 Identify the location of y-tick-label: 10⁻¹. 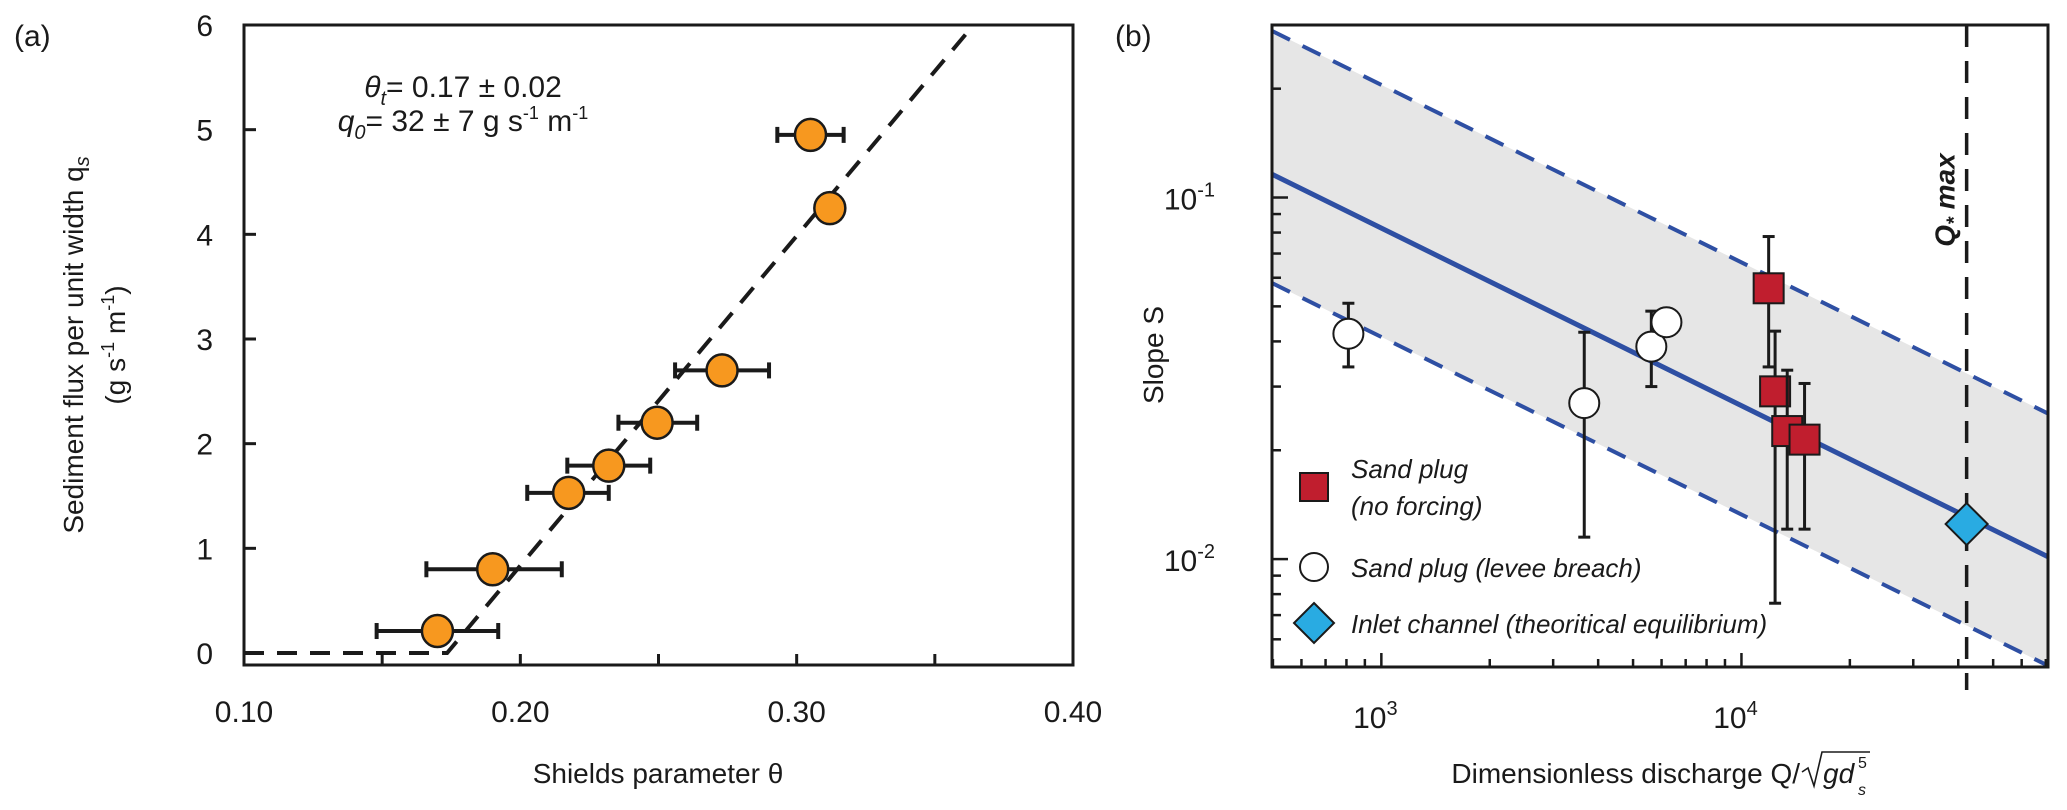
(1189, 198).